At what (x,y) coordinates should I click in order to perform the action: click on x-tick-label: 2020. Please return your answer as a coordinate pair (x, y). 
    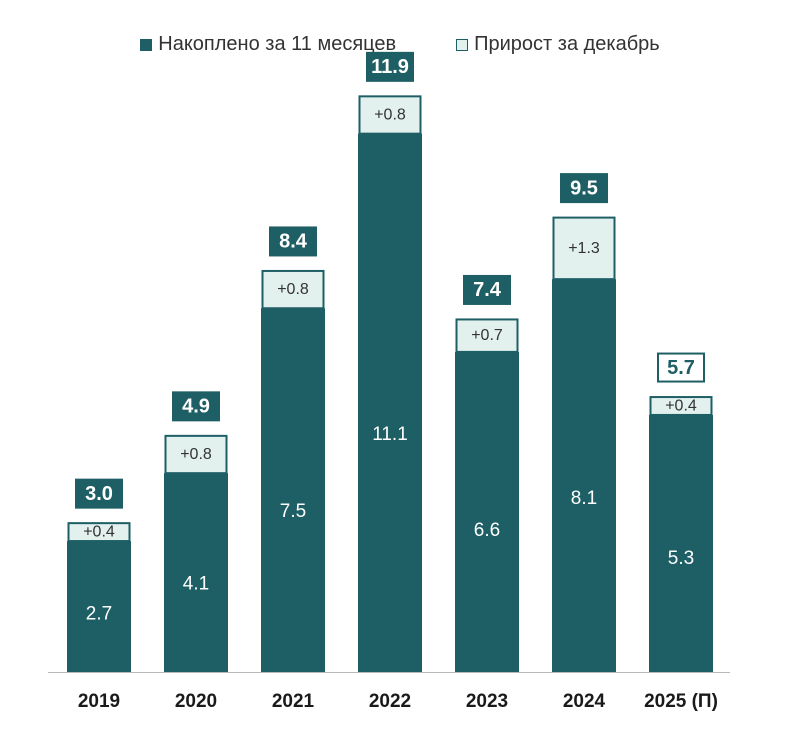
    Looking at the image, I should click on (196, 701).